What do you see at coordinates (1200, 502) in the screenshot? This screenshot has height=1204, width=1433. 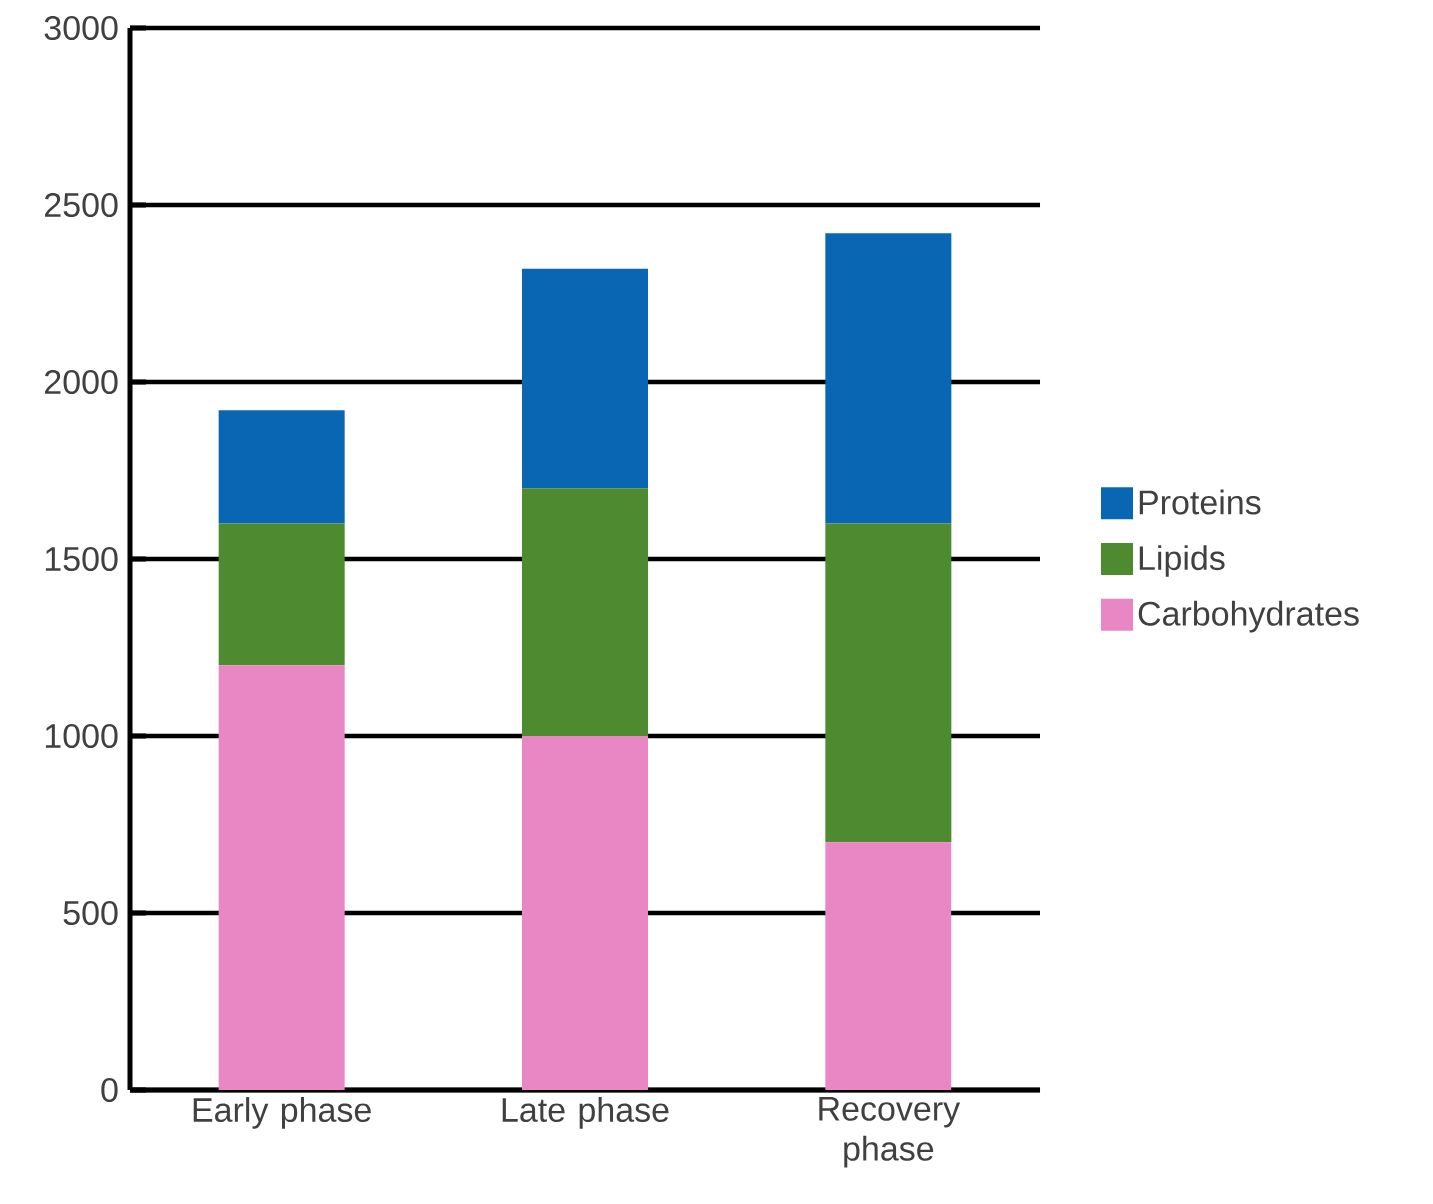 I see `legend-label: Proteins` at bounding box center [1200, 502].